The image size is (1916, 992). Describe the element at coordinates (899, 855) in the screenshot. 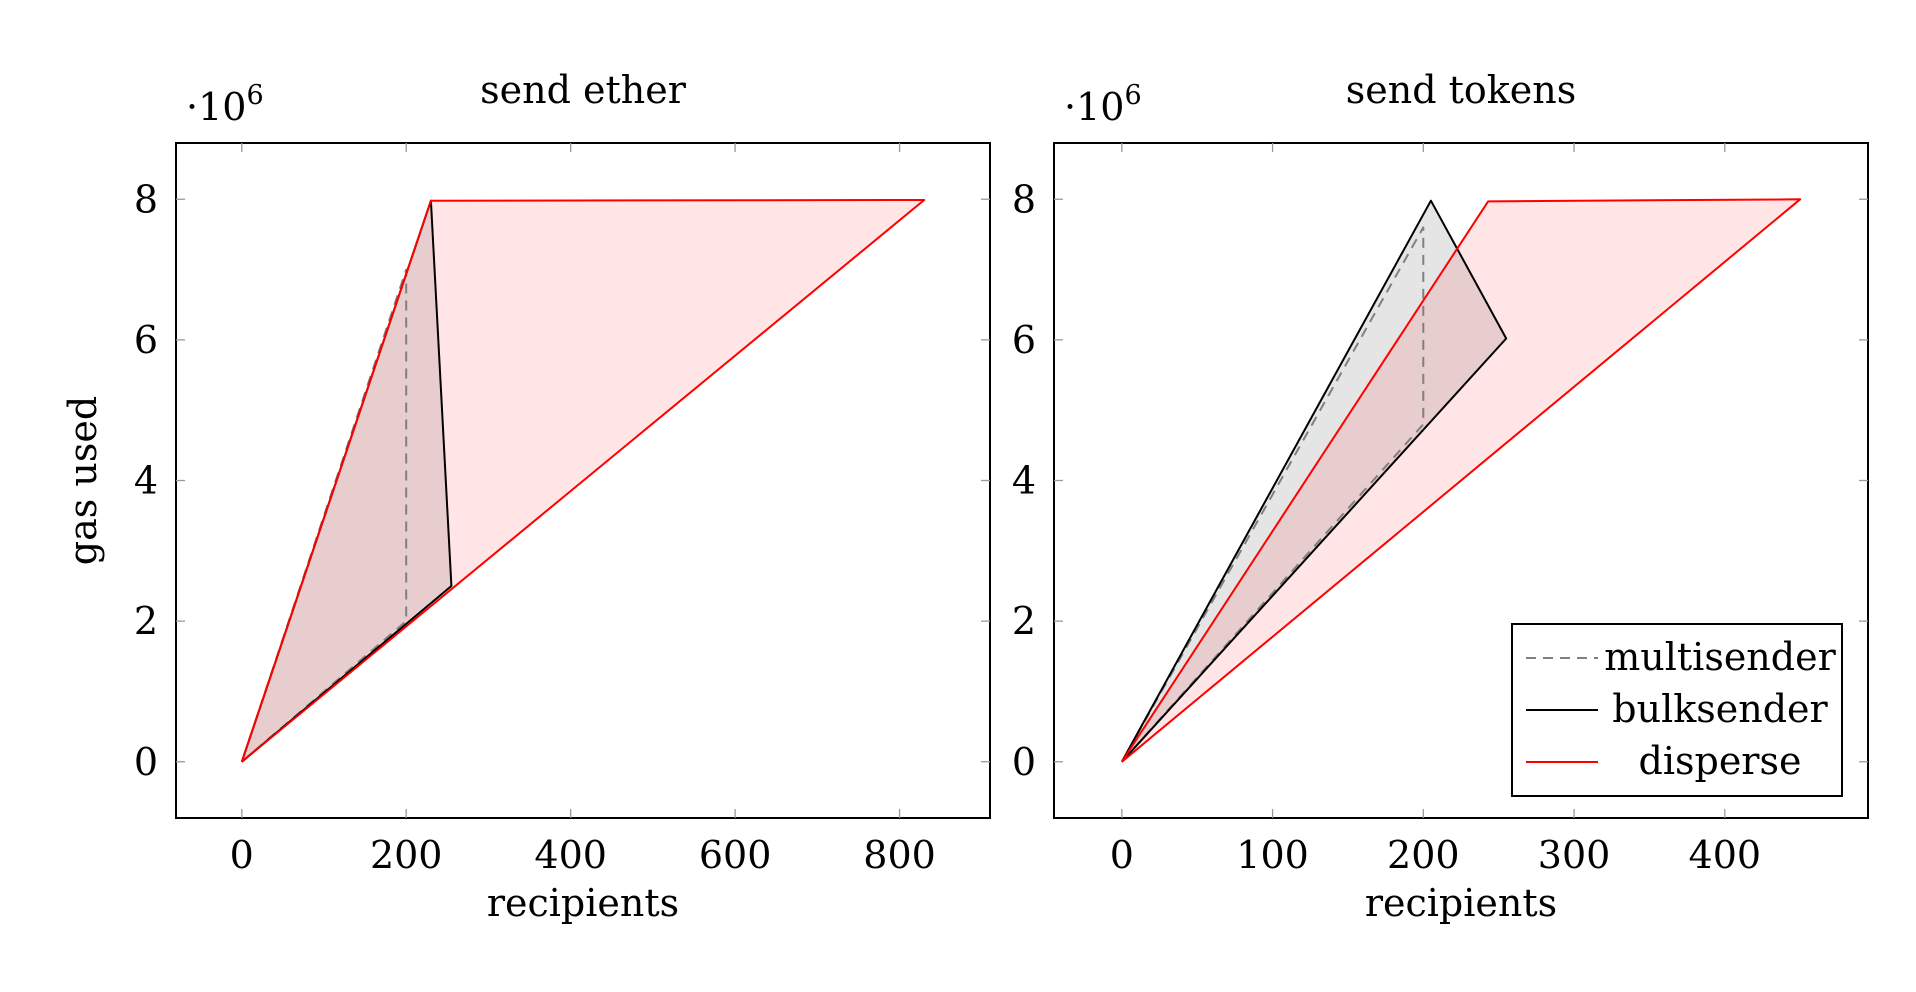

I see `x-tick-label: 800` at that location.